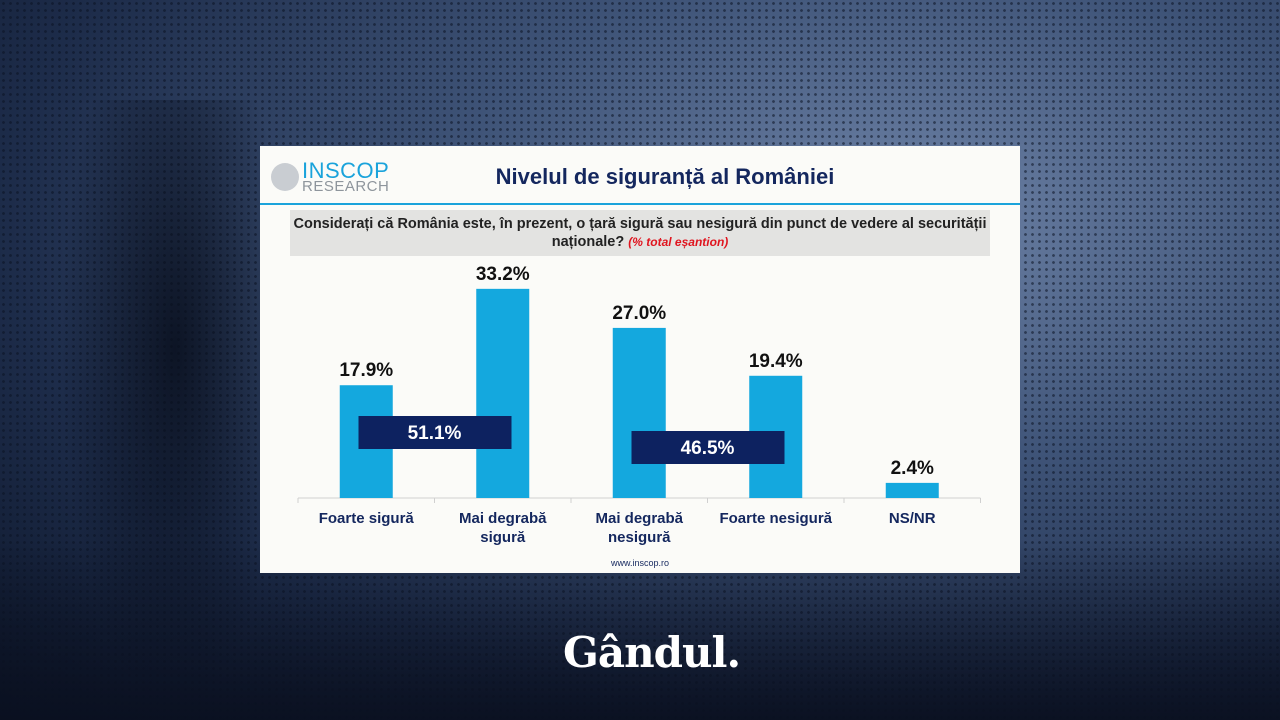 This screenshot has height=720, width=1280. I want to click on inscop-logo: INSCOP RESEARCH, so click(330, 176).